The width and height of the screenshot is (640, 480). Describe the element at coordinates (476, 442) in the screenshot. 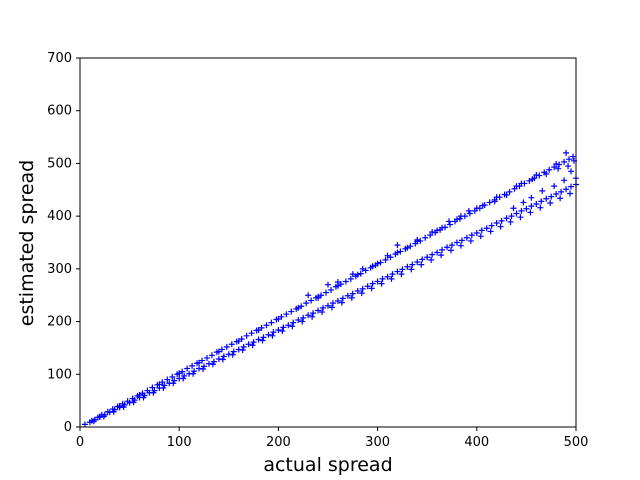

I see `x-tick-label: 400` at that location.